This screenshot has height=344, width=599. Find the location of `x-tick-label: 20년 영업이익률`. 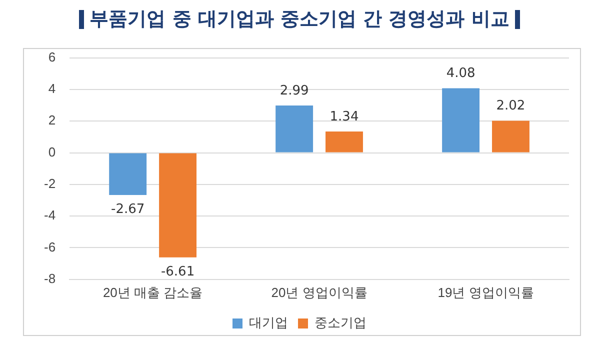

x-tick-label: 20년 영업이익률 is located at coordinates (319, 292).